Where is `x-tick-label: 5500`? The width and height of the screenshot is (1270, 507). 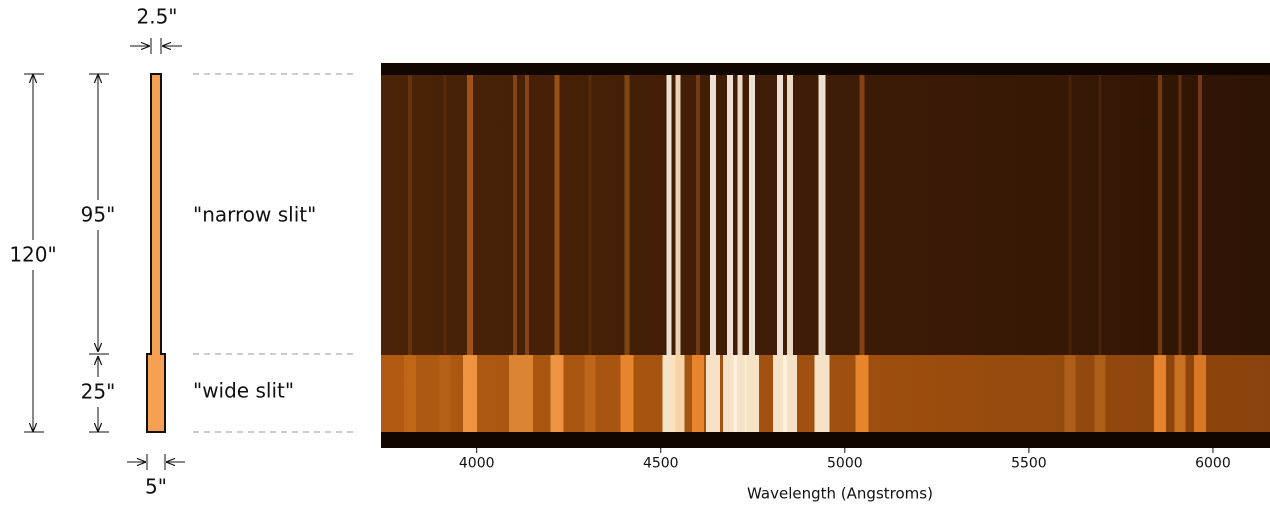
x-tick-label: 5500 is located at coordinates (1029, 464).